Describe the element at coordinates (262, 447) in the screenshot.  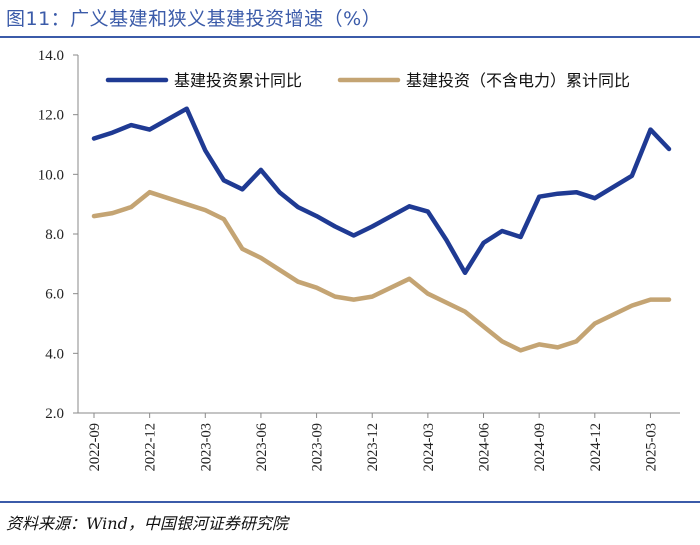
I see `x-tick-label: 2023-06` at that location.